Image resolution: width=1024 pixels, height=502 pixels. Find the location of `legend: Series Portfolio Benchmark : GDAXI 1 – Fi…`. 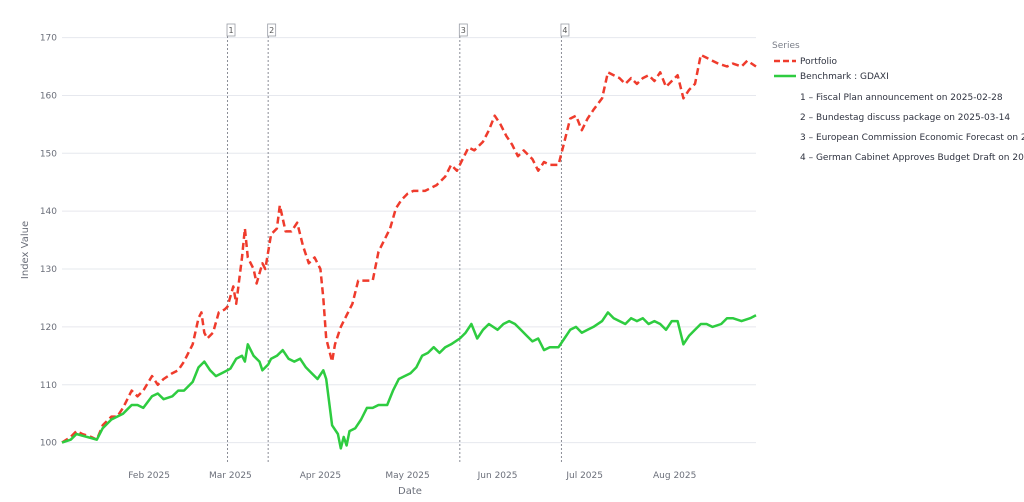

legend: Series Portfolio Benchmark : GDAXI 1 – Fi… is located at coordinates (898, 102).